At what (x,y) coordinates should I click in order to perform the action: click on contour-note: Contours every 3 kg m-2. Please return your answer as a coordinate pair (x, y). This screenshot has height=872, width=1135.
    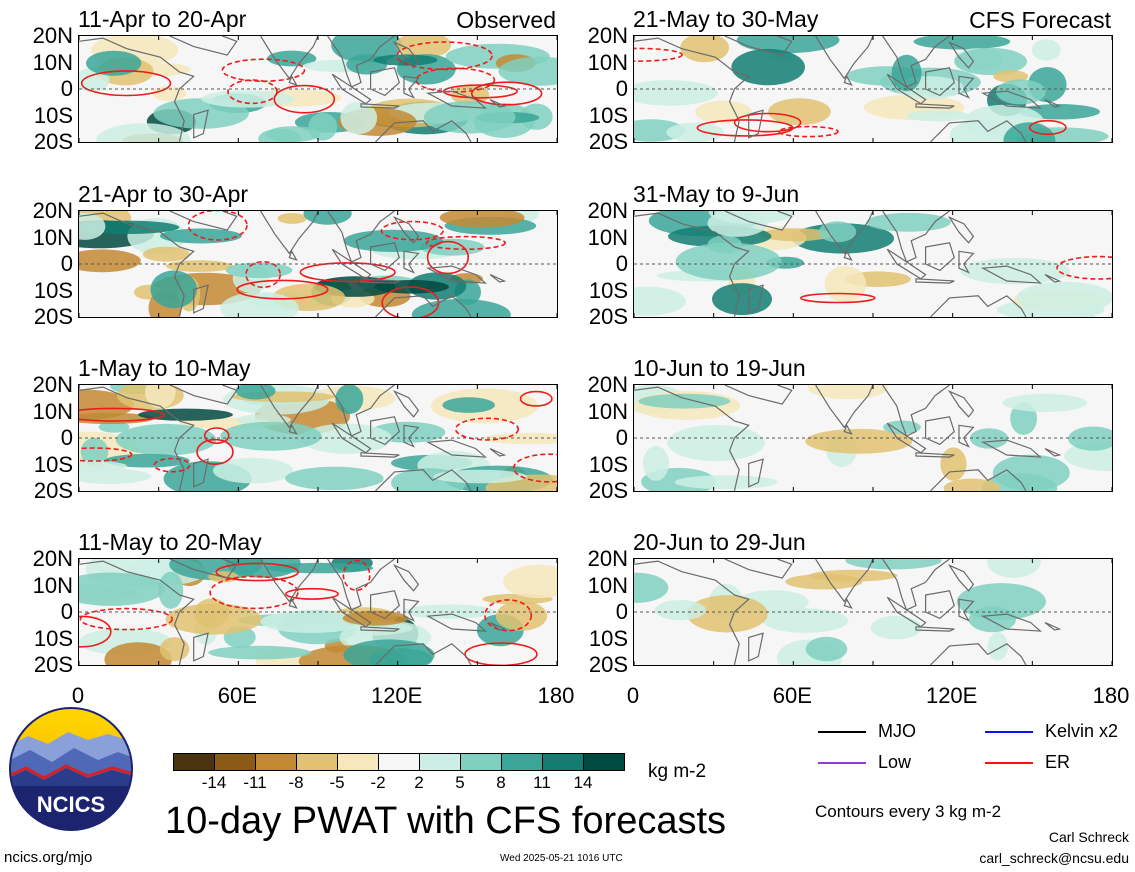
    Looking at the image, I should click on (908, 811).